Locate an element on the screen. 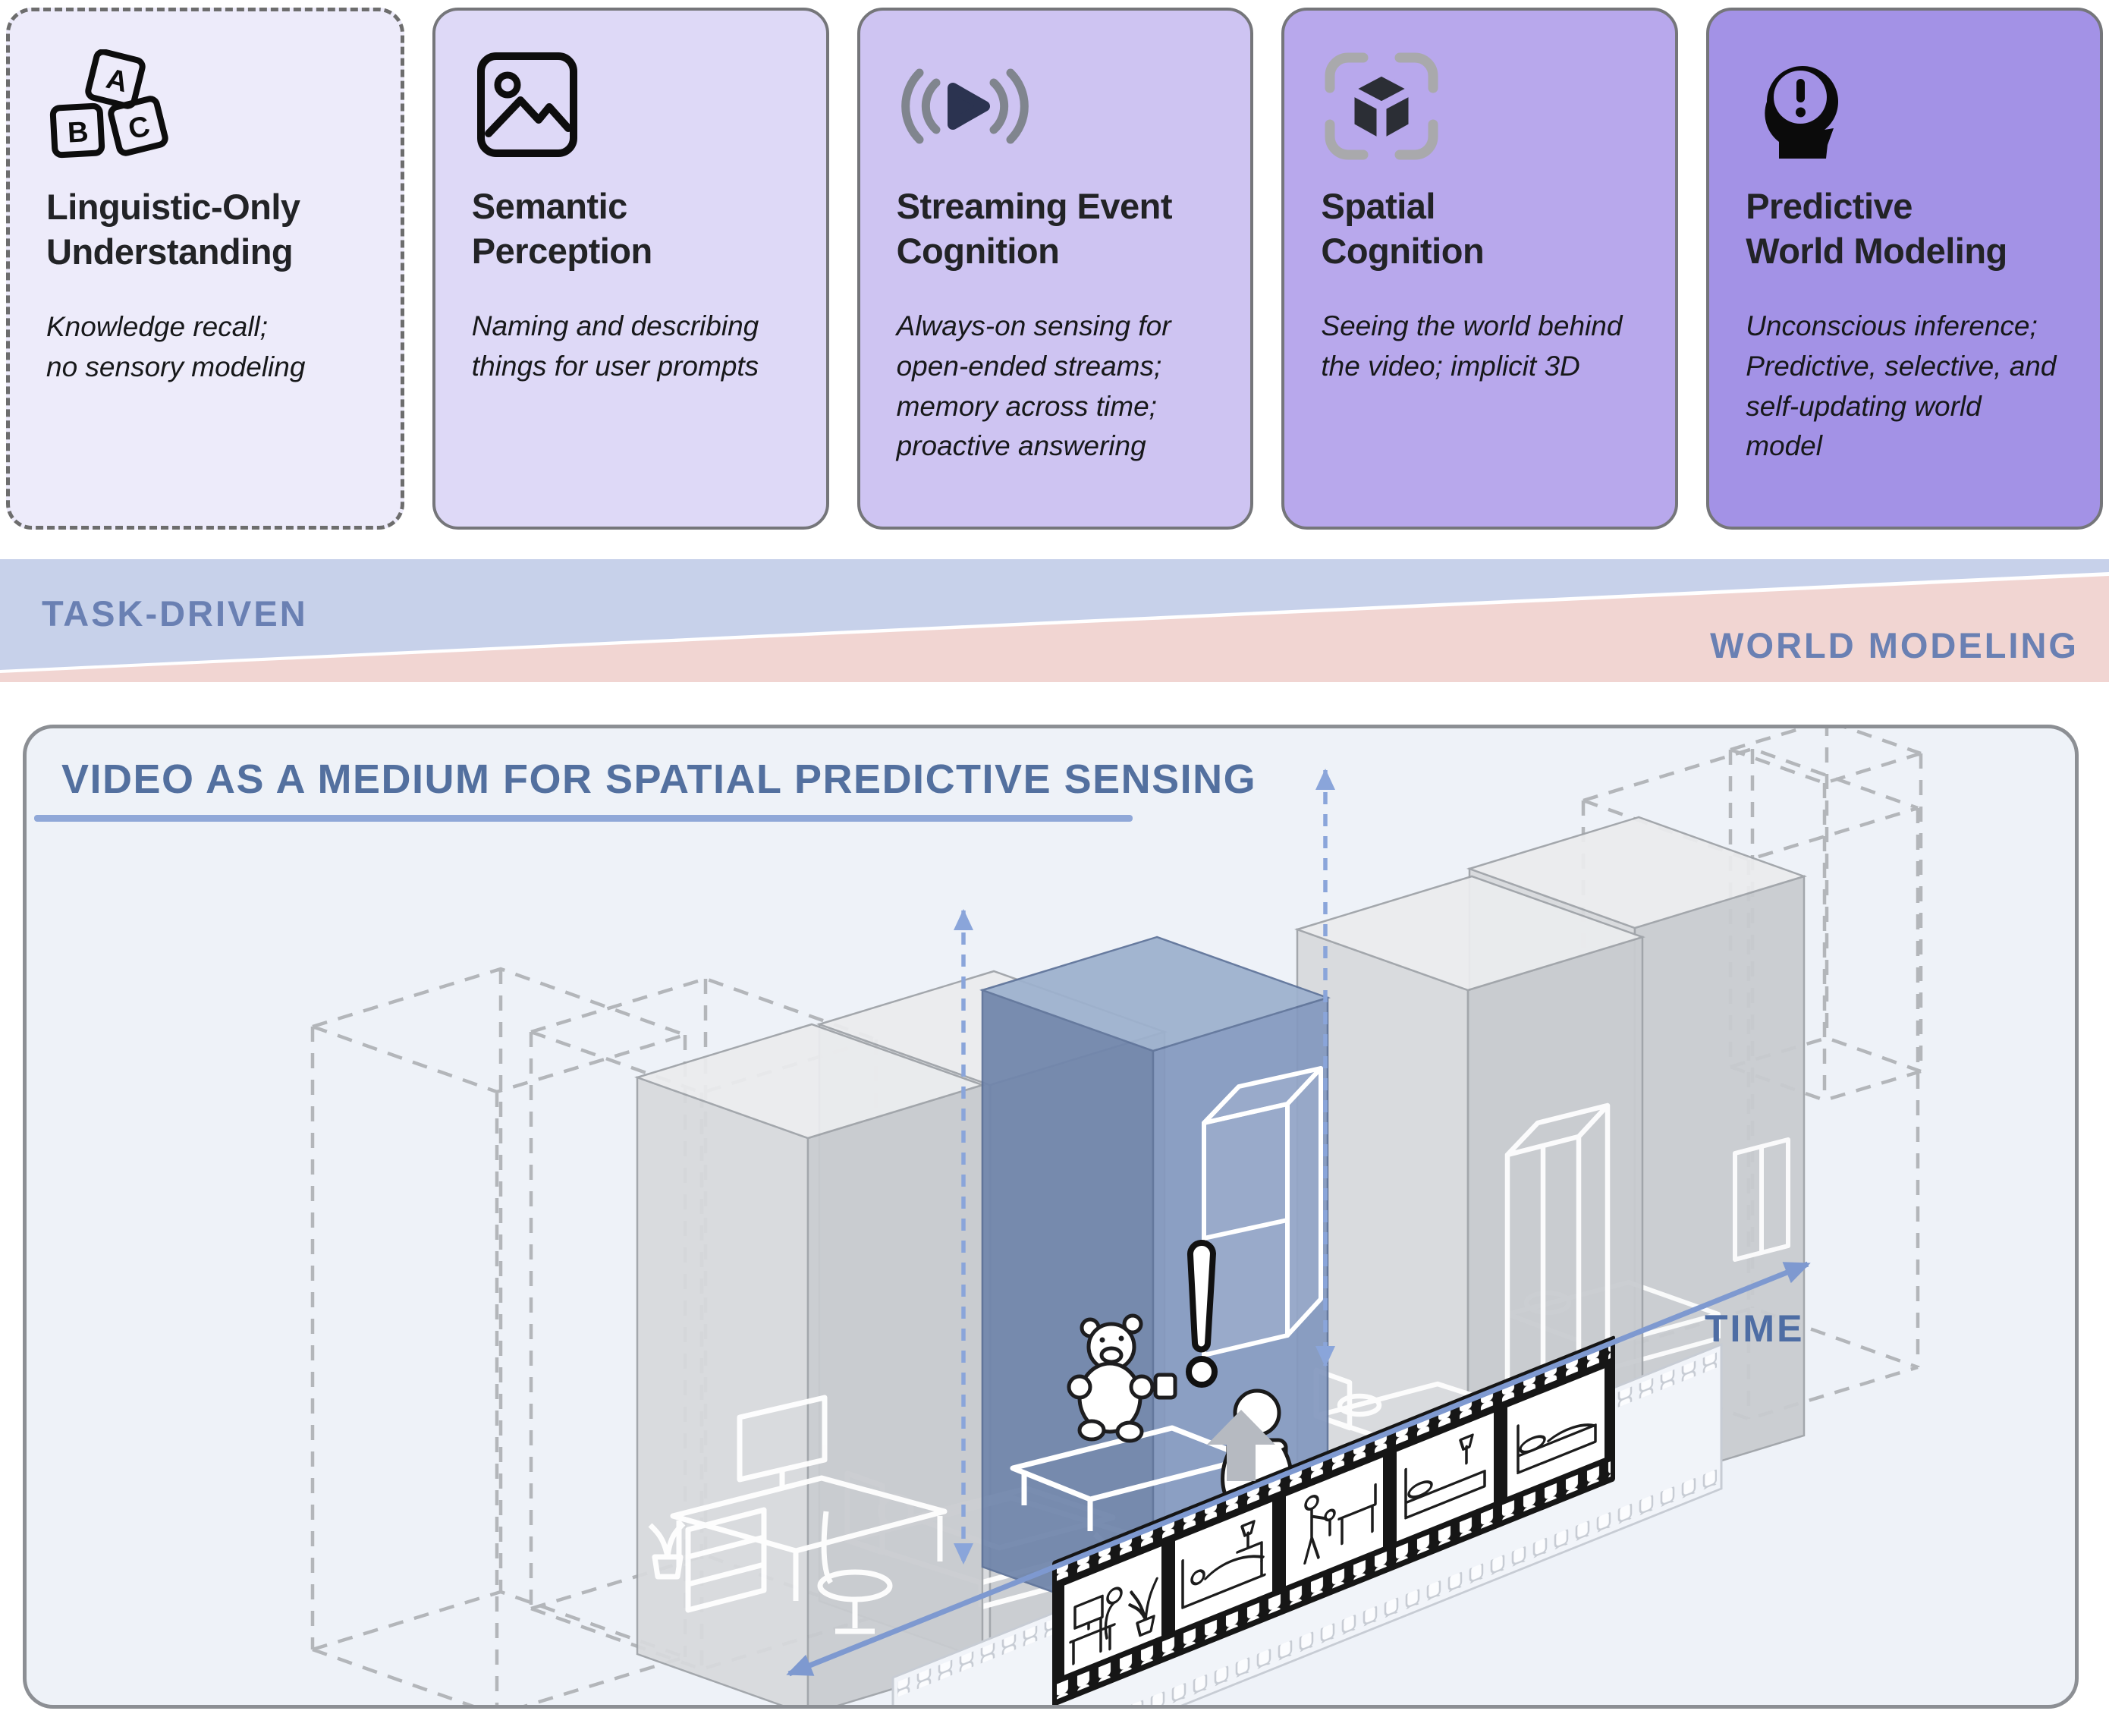 The height and width of the screenshot is (1736, 2109). world-modeling-wedge is located at coordinates (1054, 629).